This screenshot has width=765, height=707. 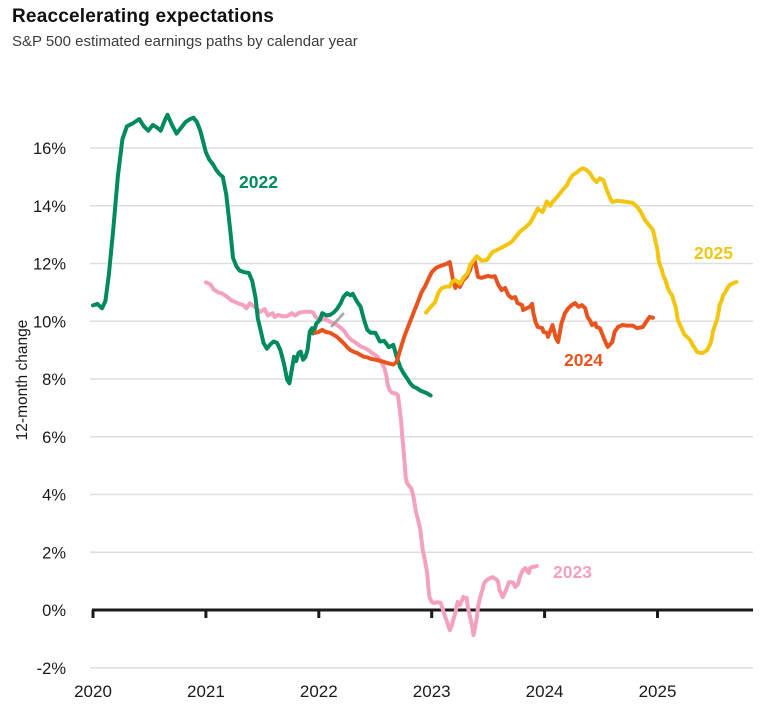 What do you see at coordinates (713, 253) in the screenshot?
I see `series-label-2025: 2025` at bounding box center [713, 253].